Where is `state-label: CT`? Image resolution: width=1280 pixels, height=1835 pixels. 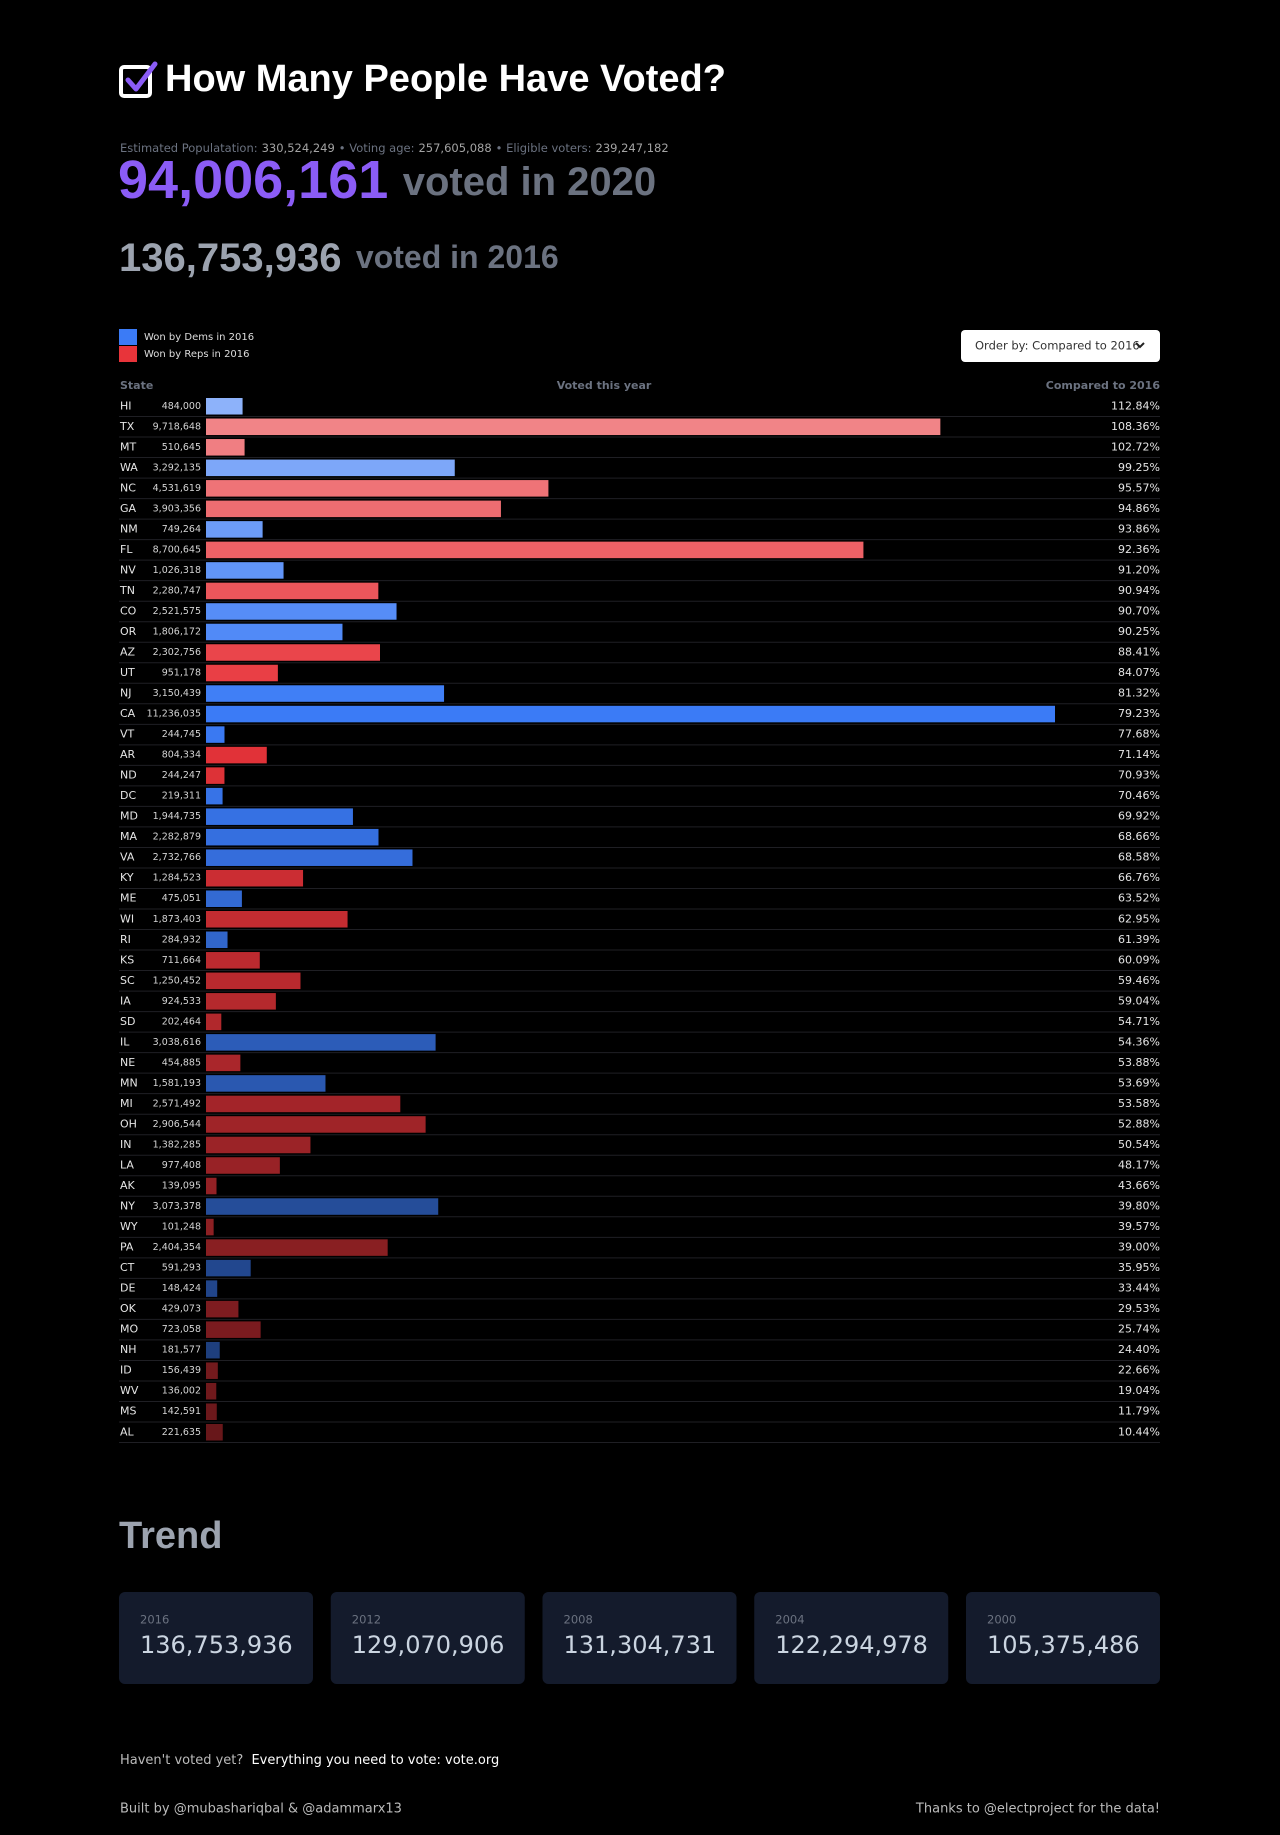
state-label: CT is located at coordinates (127, 1267).